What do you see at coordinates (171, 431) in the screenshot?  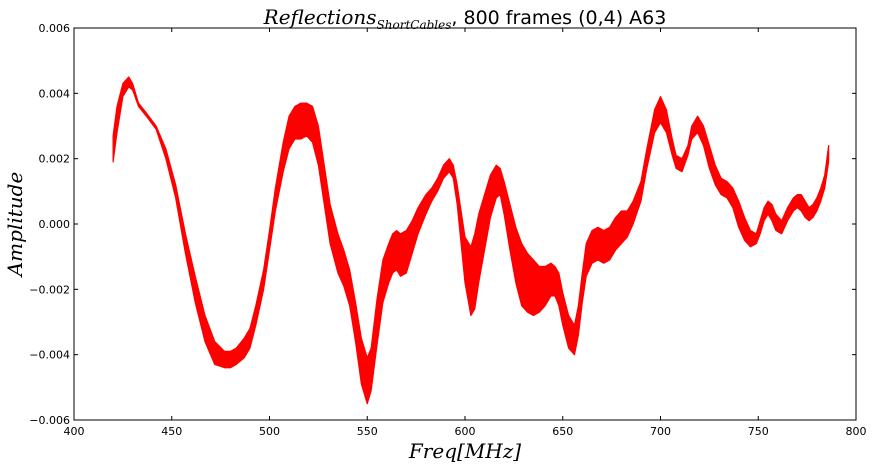 I see `x-tick-label: 450` at bounding box center [171, 431].